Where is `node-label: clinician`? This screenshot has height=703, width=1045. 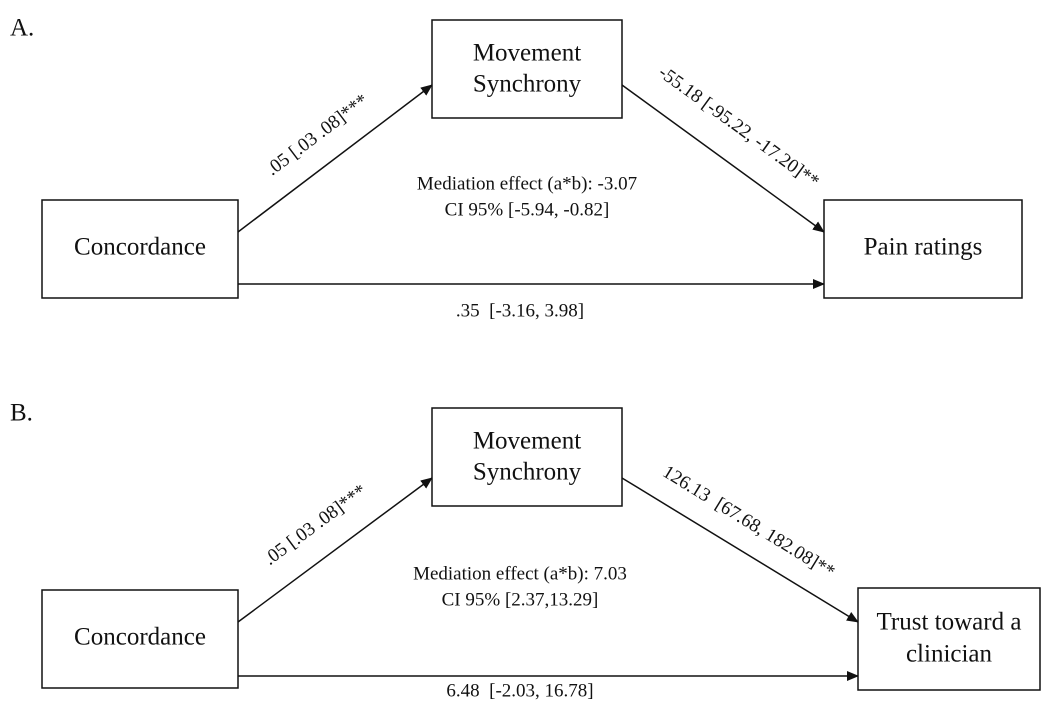
node-label: clinician is located at coordinates (949, 654).